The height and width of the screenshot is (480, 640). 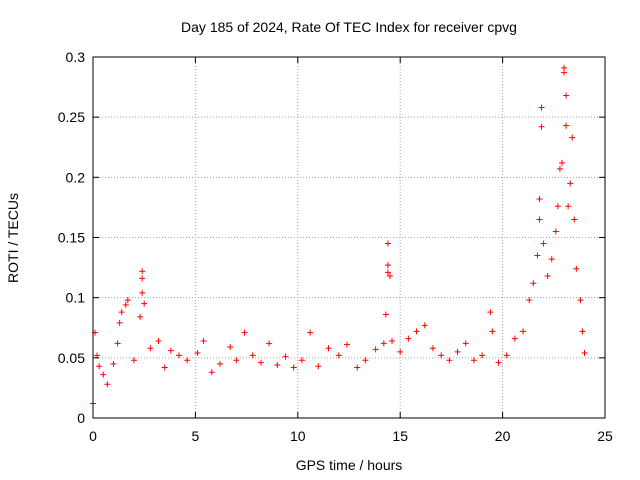 I want to click on x-tick-label: 10, so click(x=298, y=436).